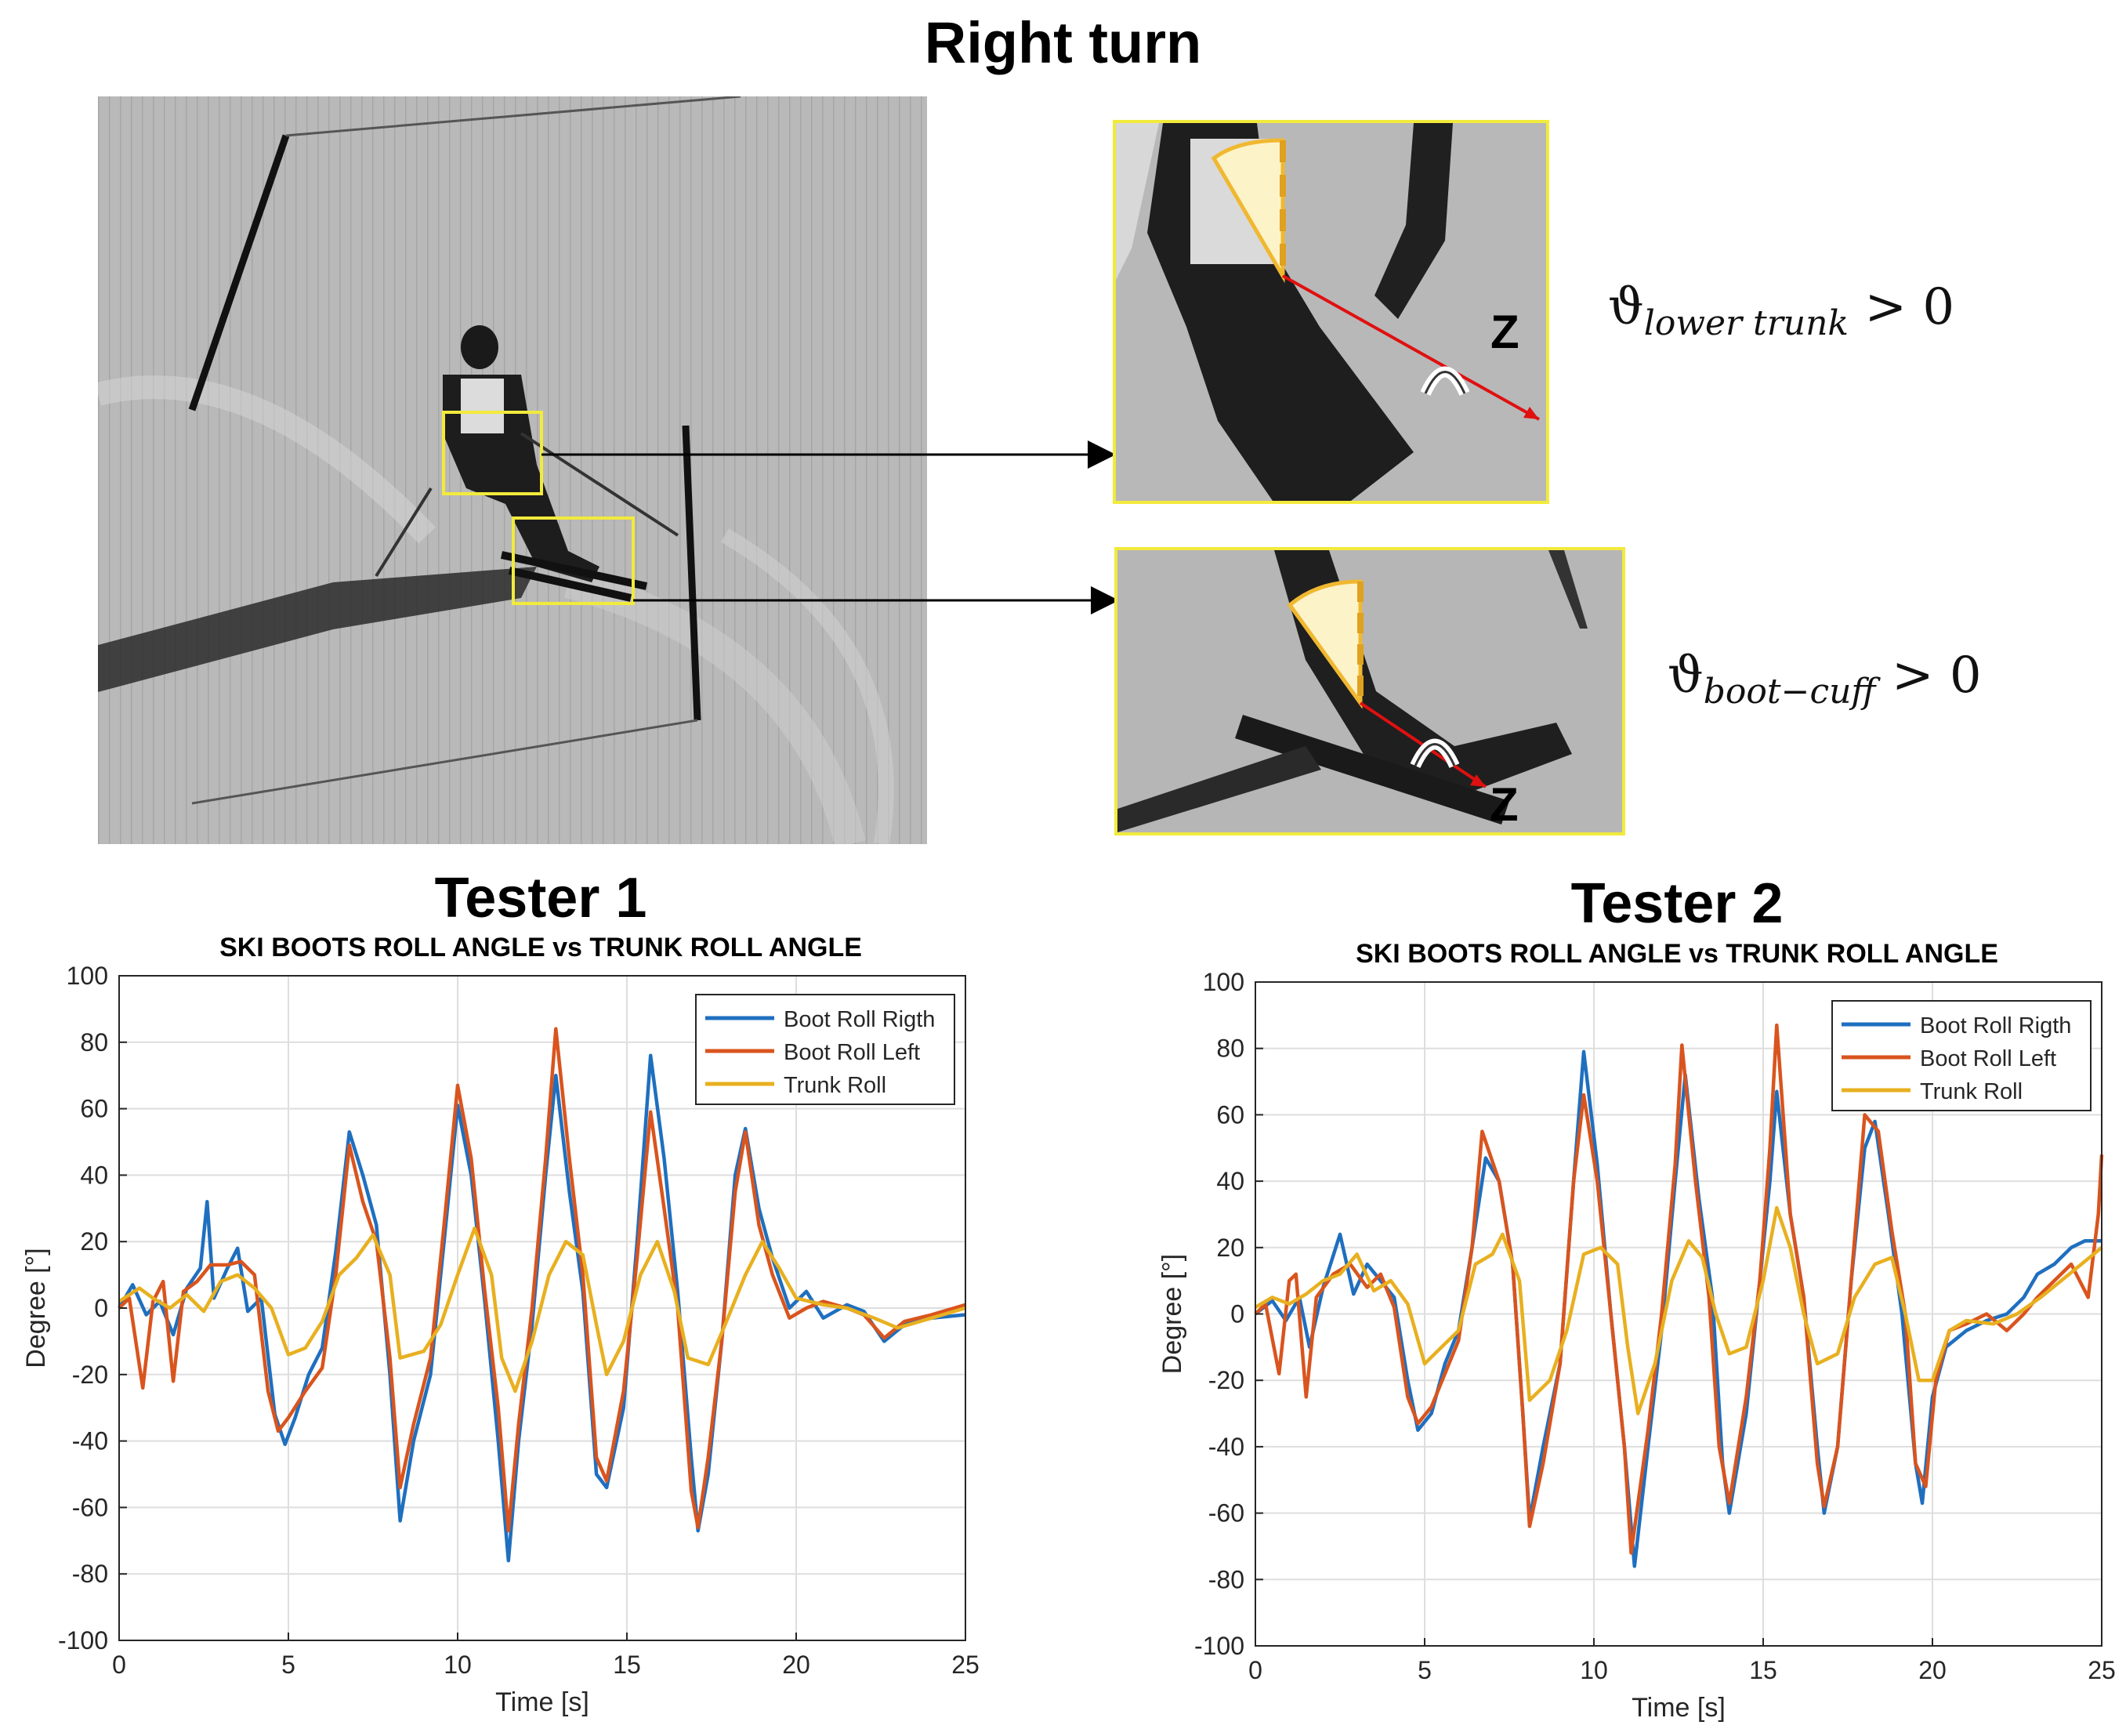 This screenshot has height=1736, width=2126. I want to click on formula-lower-trunk: ϑlower trunk > 0, so click(1781, 310).